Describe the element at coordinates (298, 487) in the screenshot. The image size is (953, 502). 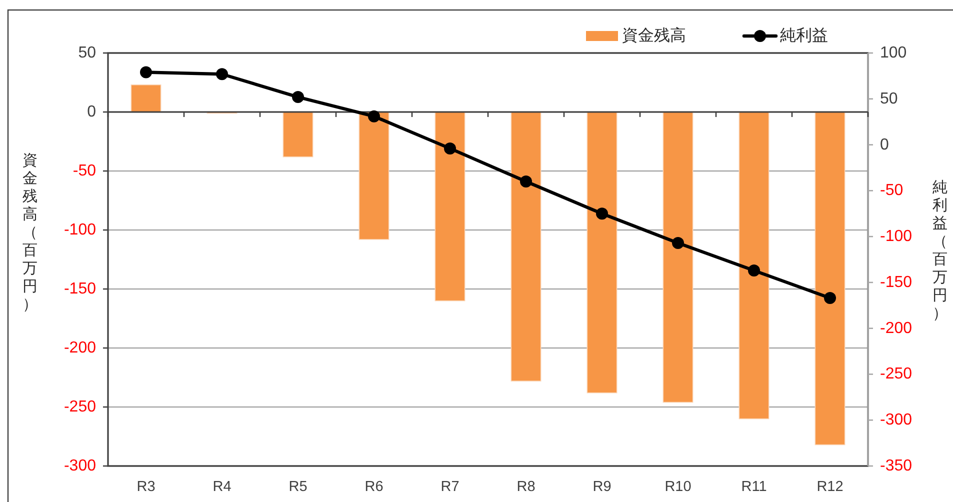
I see `x-tick-label: R5` at that location.